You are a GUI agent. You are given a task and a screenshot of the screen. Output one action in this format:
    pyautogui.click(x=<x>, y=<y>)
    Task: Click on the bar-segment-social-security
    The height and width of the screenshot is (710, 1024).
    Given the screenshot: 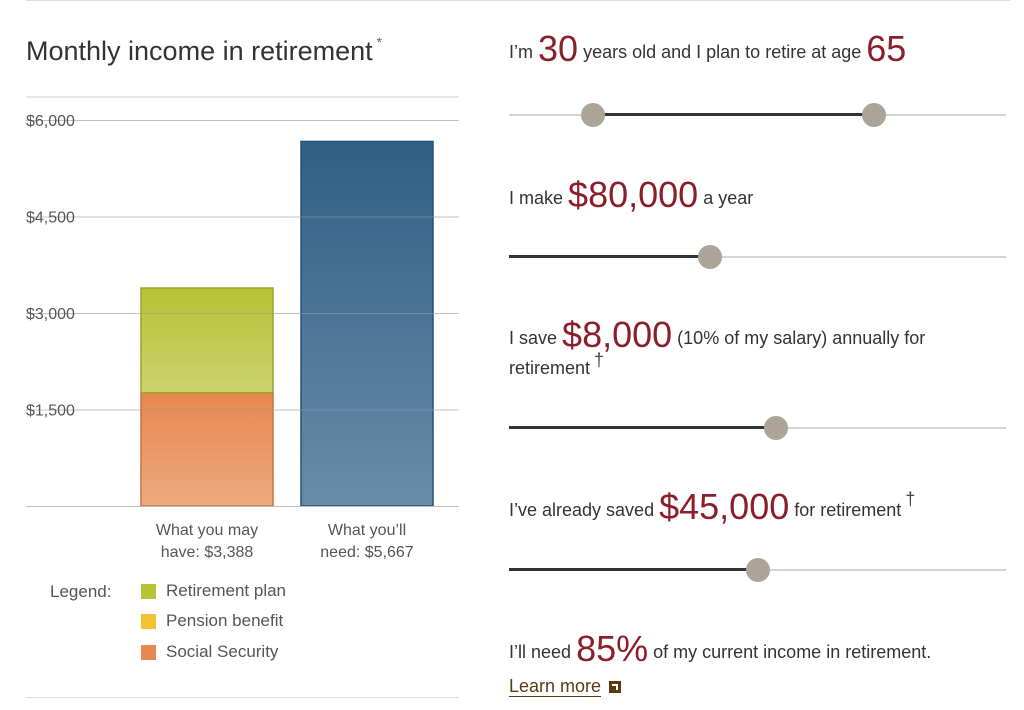 What is the action you would take?
    pyautogui.click(x=207, y=449)
    